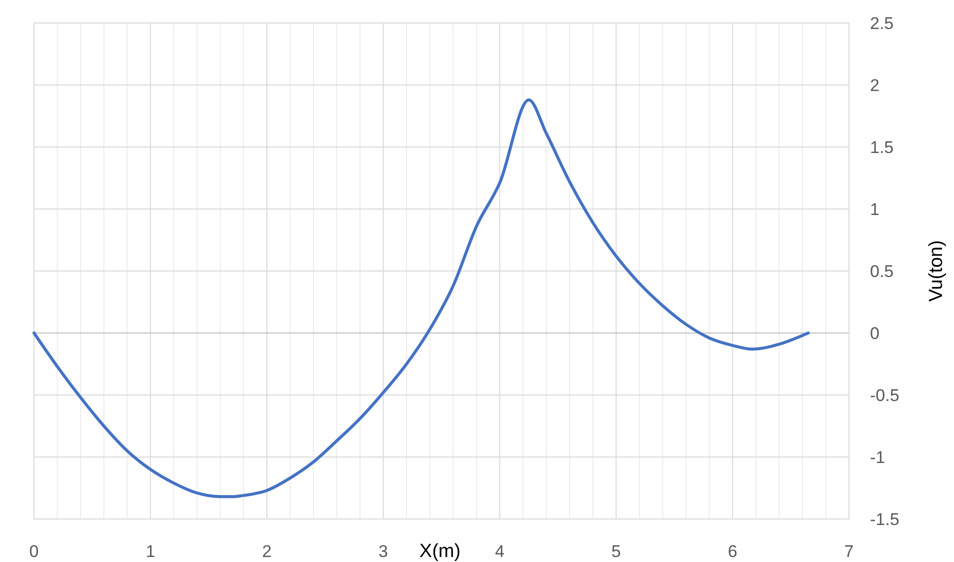  What do you see at coordinates (151, 551) in the screenshot?
I see `x-tick-label: 1` at bounding box center [151, 551].